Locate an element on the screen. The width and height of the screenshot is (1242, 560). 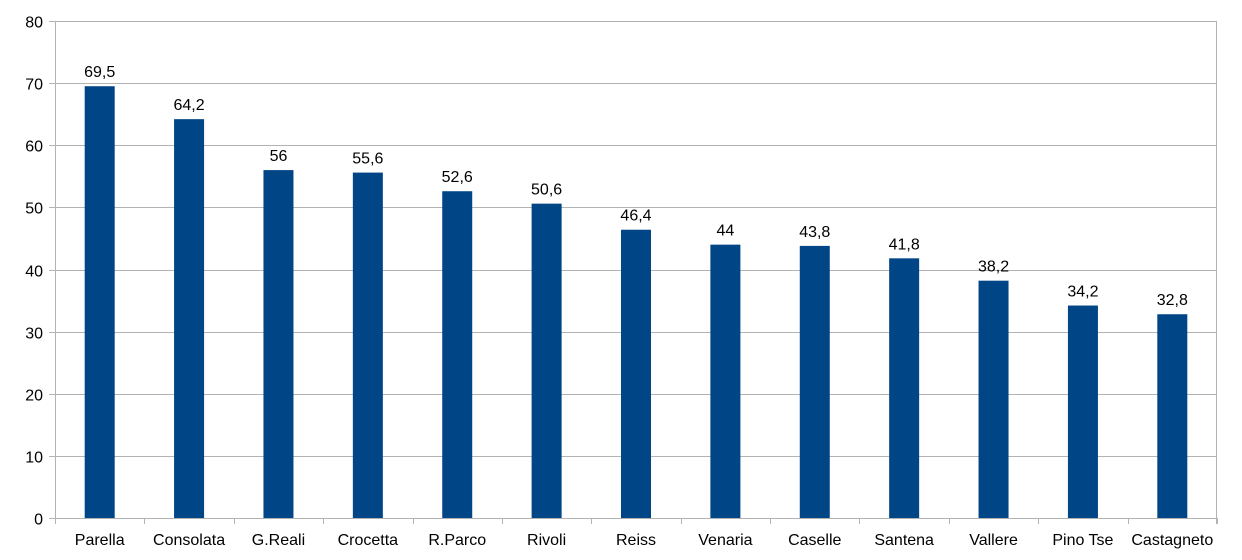
bar-santena is located at coordinates (904, 388).